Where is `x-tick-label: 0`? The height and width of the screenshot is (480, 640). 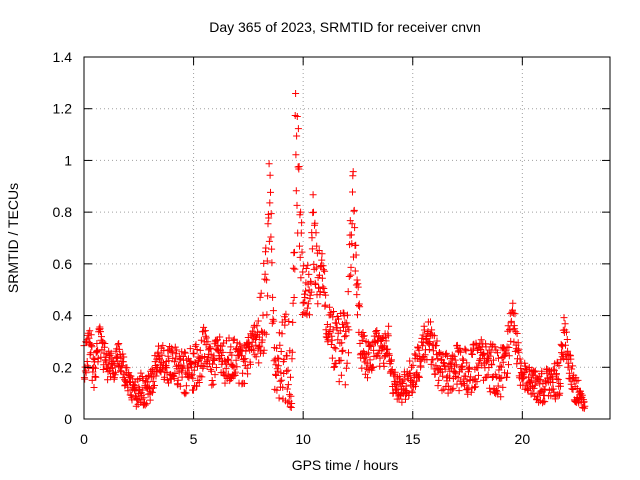 x-tick-label: 0 is located at coordinates (84, 439).